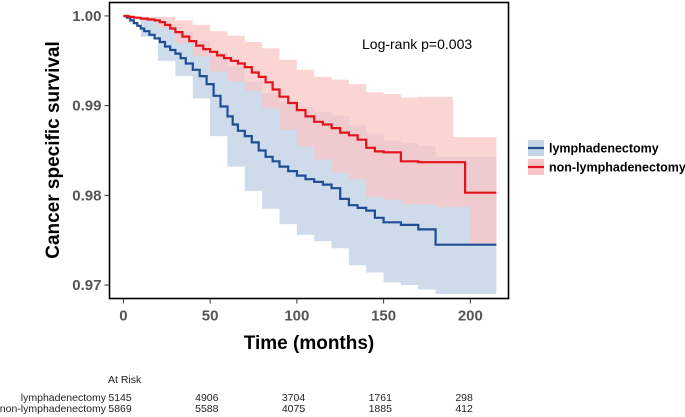 Image resolution: width=685 pixels, height=417 pixels. What do you see at coordinates (53, 150) in the screenshot?
I see `y-axis-title: Cancer specific survival` at bounding box center [53, 150].